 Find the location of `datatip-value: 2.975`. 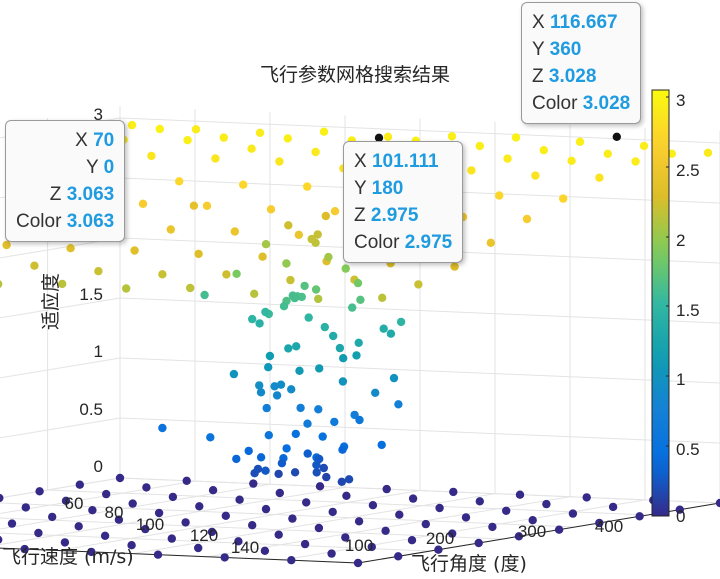

datatip-value: 2.975 is located at coordinates (428, 242).